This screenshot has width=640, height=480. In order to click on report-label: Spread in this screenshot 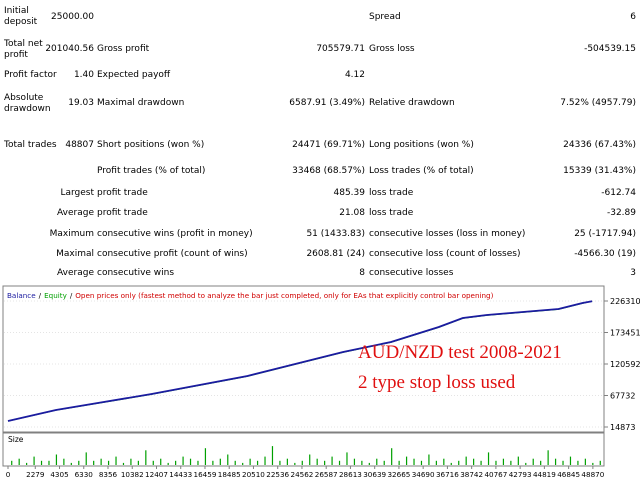, I will do `click(385, 16)`.